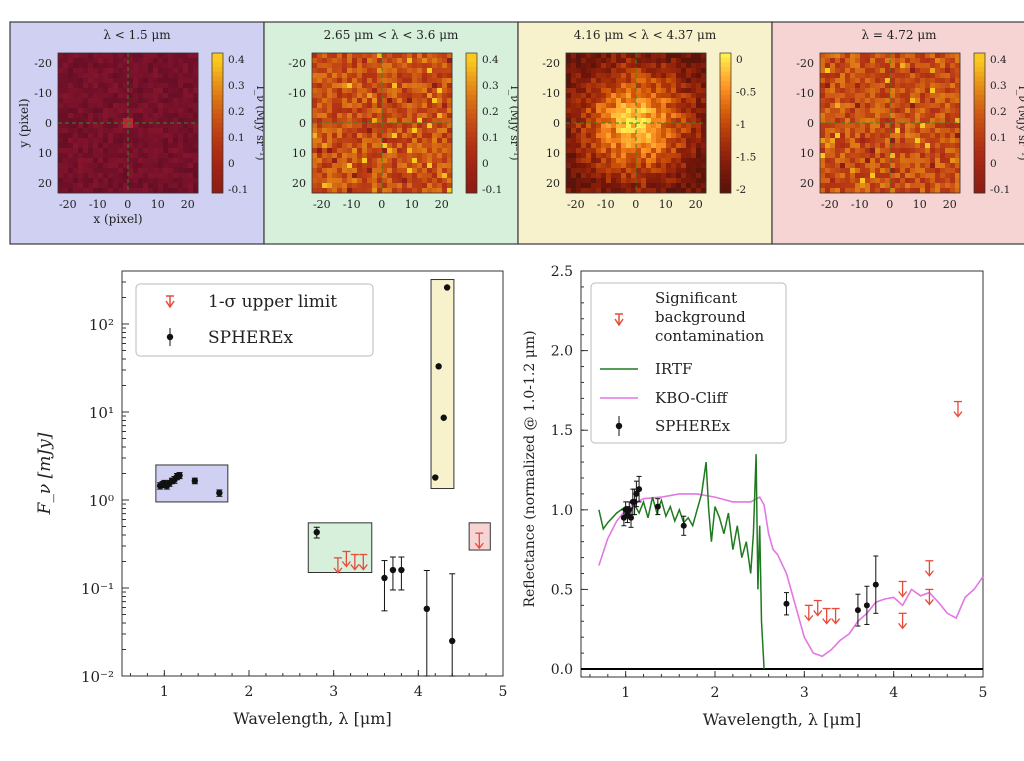 The image size is (1024, 761). I want to click on spherex-point, so click(195, 481).